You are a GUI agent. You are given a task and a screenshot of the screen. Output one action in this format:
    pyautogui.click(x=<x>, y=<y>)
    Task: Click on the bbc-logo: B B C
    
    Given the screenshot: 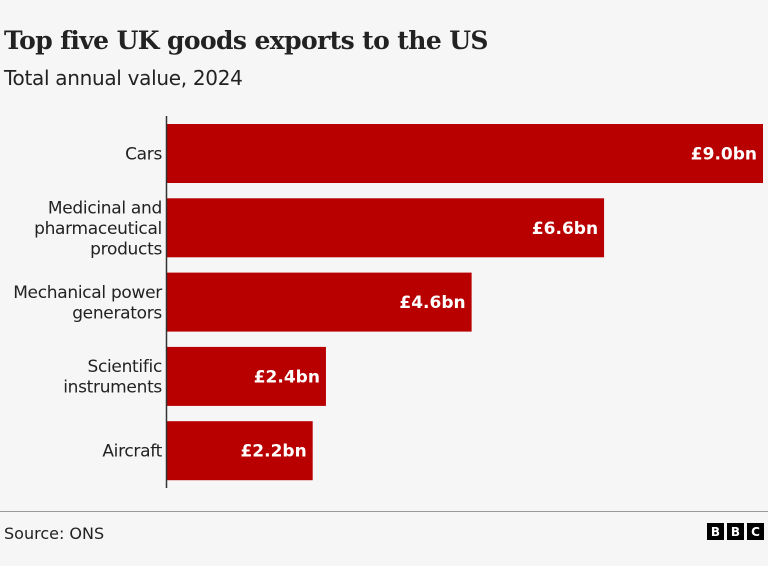 What is the action you would take?
    pyautogui.click(x=735, y=531)
    